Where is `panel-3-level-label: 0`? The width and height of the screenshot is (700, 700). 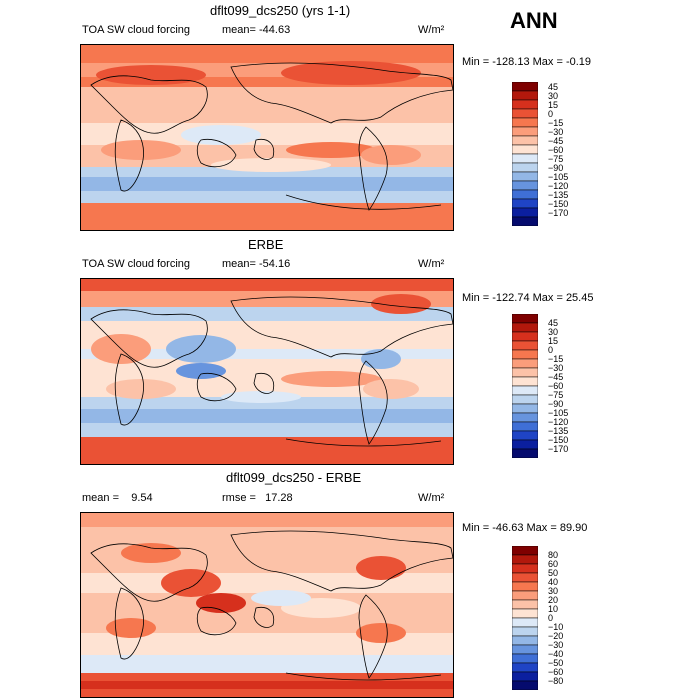 panel-3-level-label: 0 is located at coordinates (551, 618).